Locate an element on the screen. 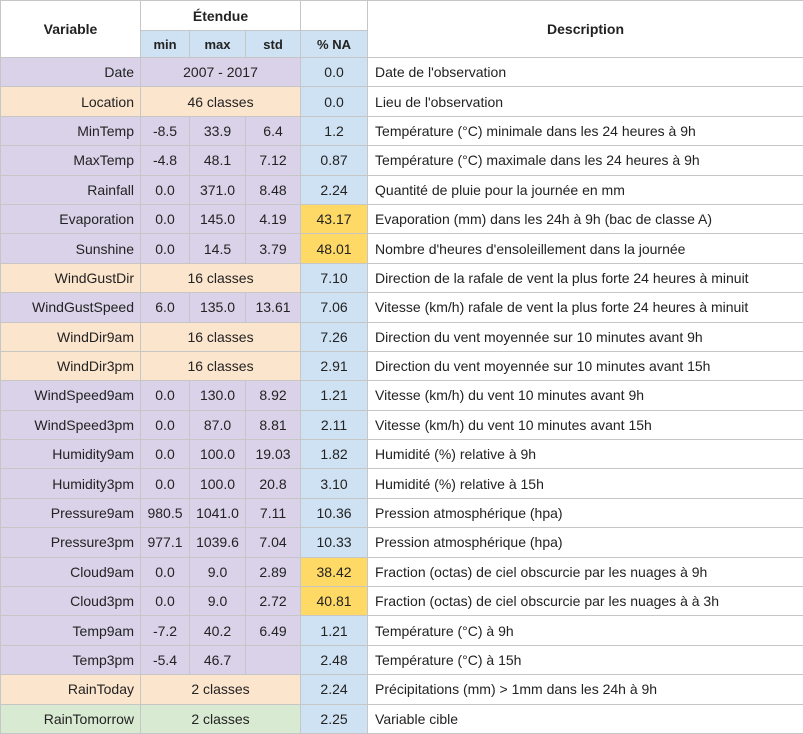  header-description: Description is located at coordinates (585, 29).